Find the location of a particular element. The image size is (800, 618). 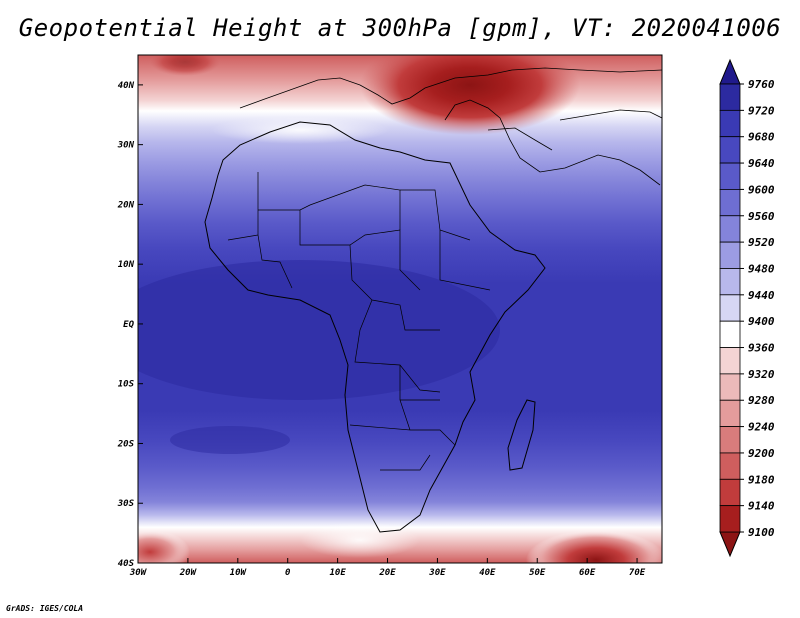

lon-tick-label: 60E is located at coordinates (587, 573).